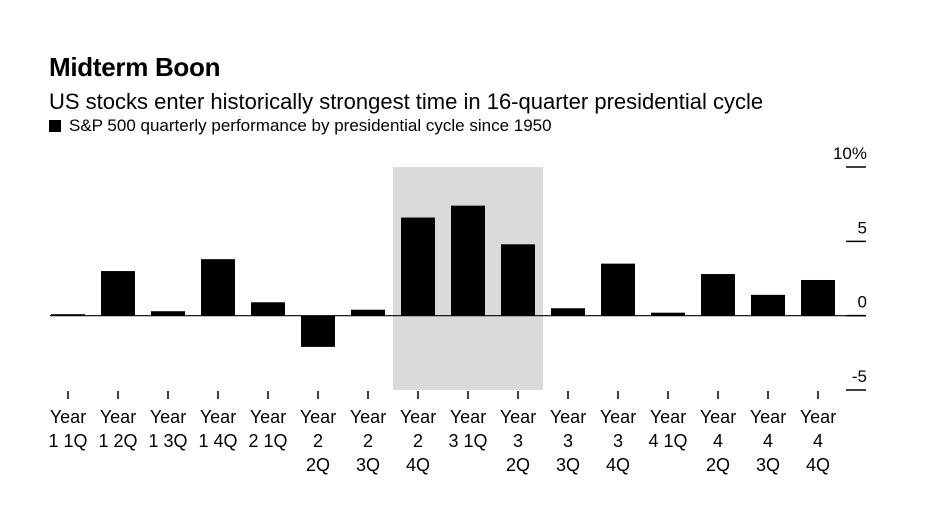 The width and height of the screenshot is (927, 529). What do you see at coordinates (217, 429) in the screenshot?
I see `x-tick-label: Year 1 4Q` at bounding box center [217, 429].